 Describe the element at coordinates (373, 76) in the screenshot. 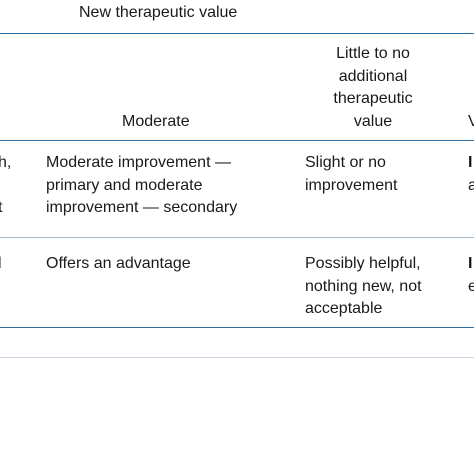

I see `column-header-line: additional` at that location.